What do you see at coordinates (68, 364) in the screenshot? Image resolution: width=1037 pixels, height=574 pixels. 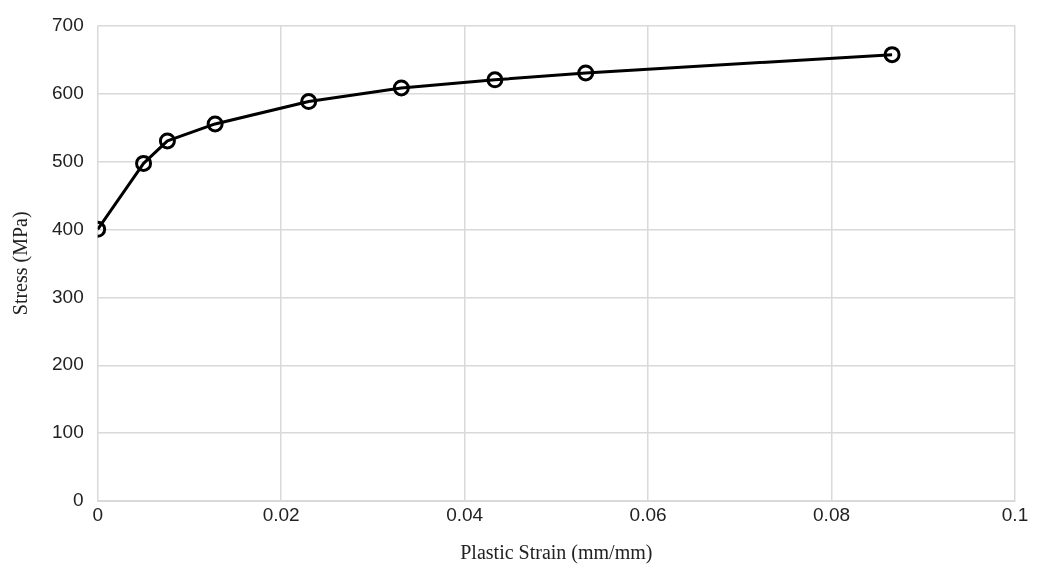 I see `y-tick-label: 200` at bounding box center [68, 364].